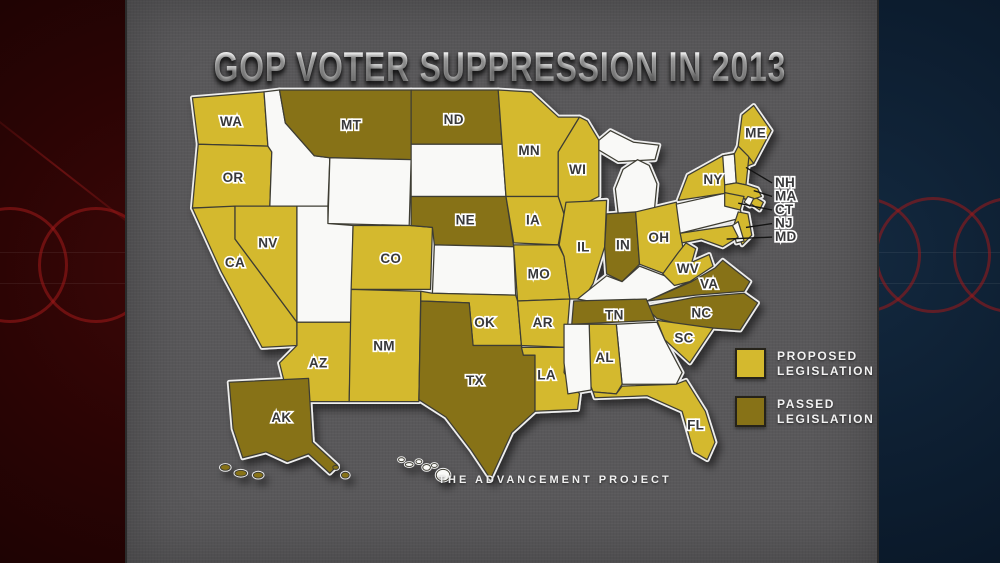  I want to click on state-NH, so click(742, 165).